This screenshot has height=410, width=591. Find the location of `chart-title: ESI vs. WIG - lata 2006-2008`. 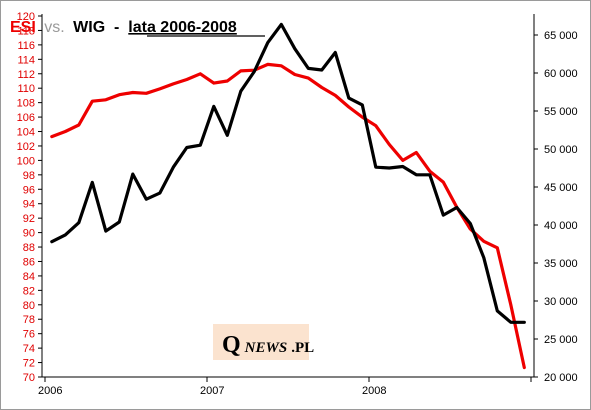

chart-title: ESI vs. WIG - lata 2006-2008 is located at coordinates (123, 27).